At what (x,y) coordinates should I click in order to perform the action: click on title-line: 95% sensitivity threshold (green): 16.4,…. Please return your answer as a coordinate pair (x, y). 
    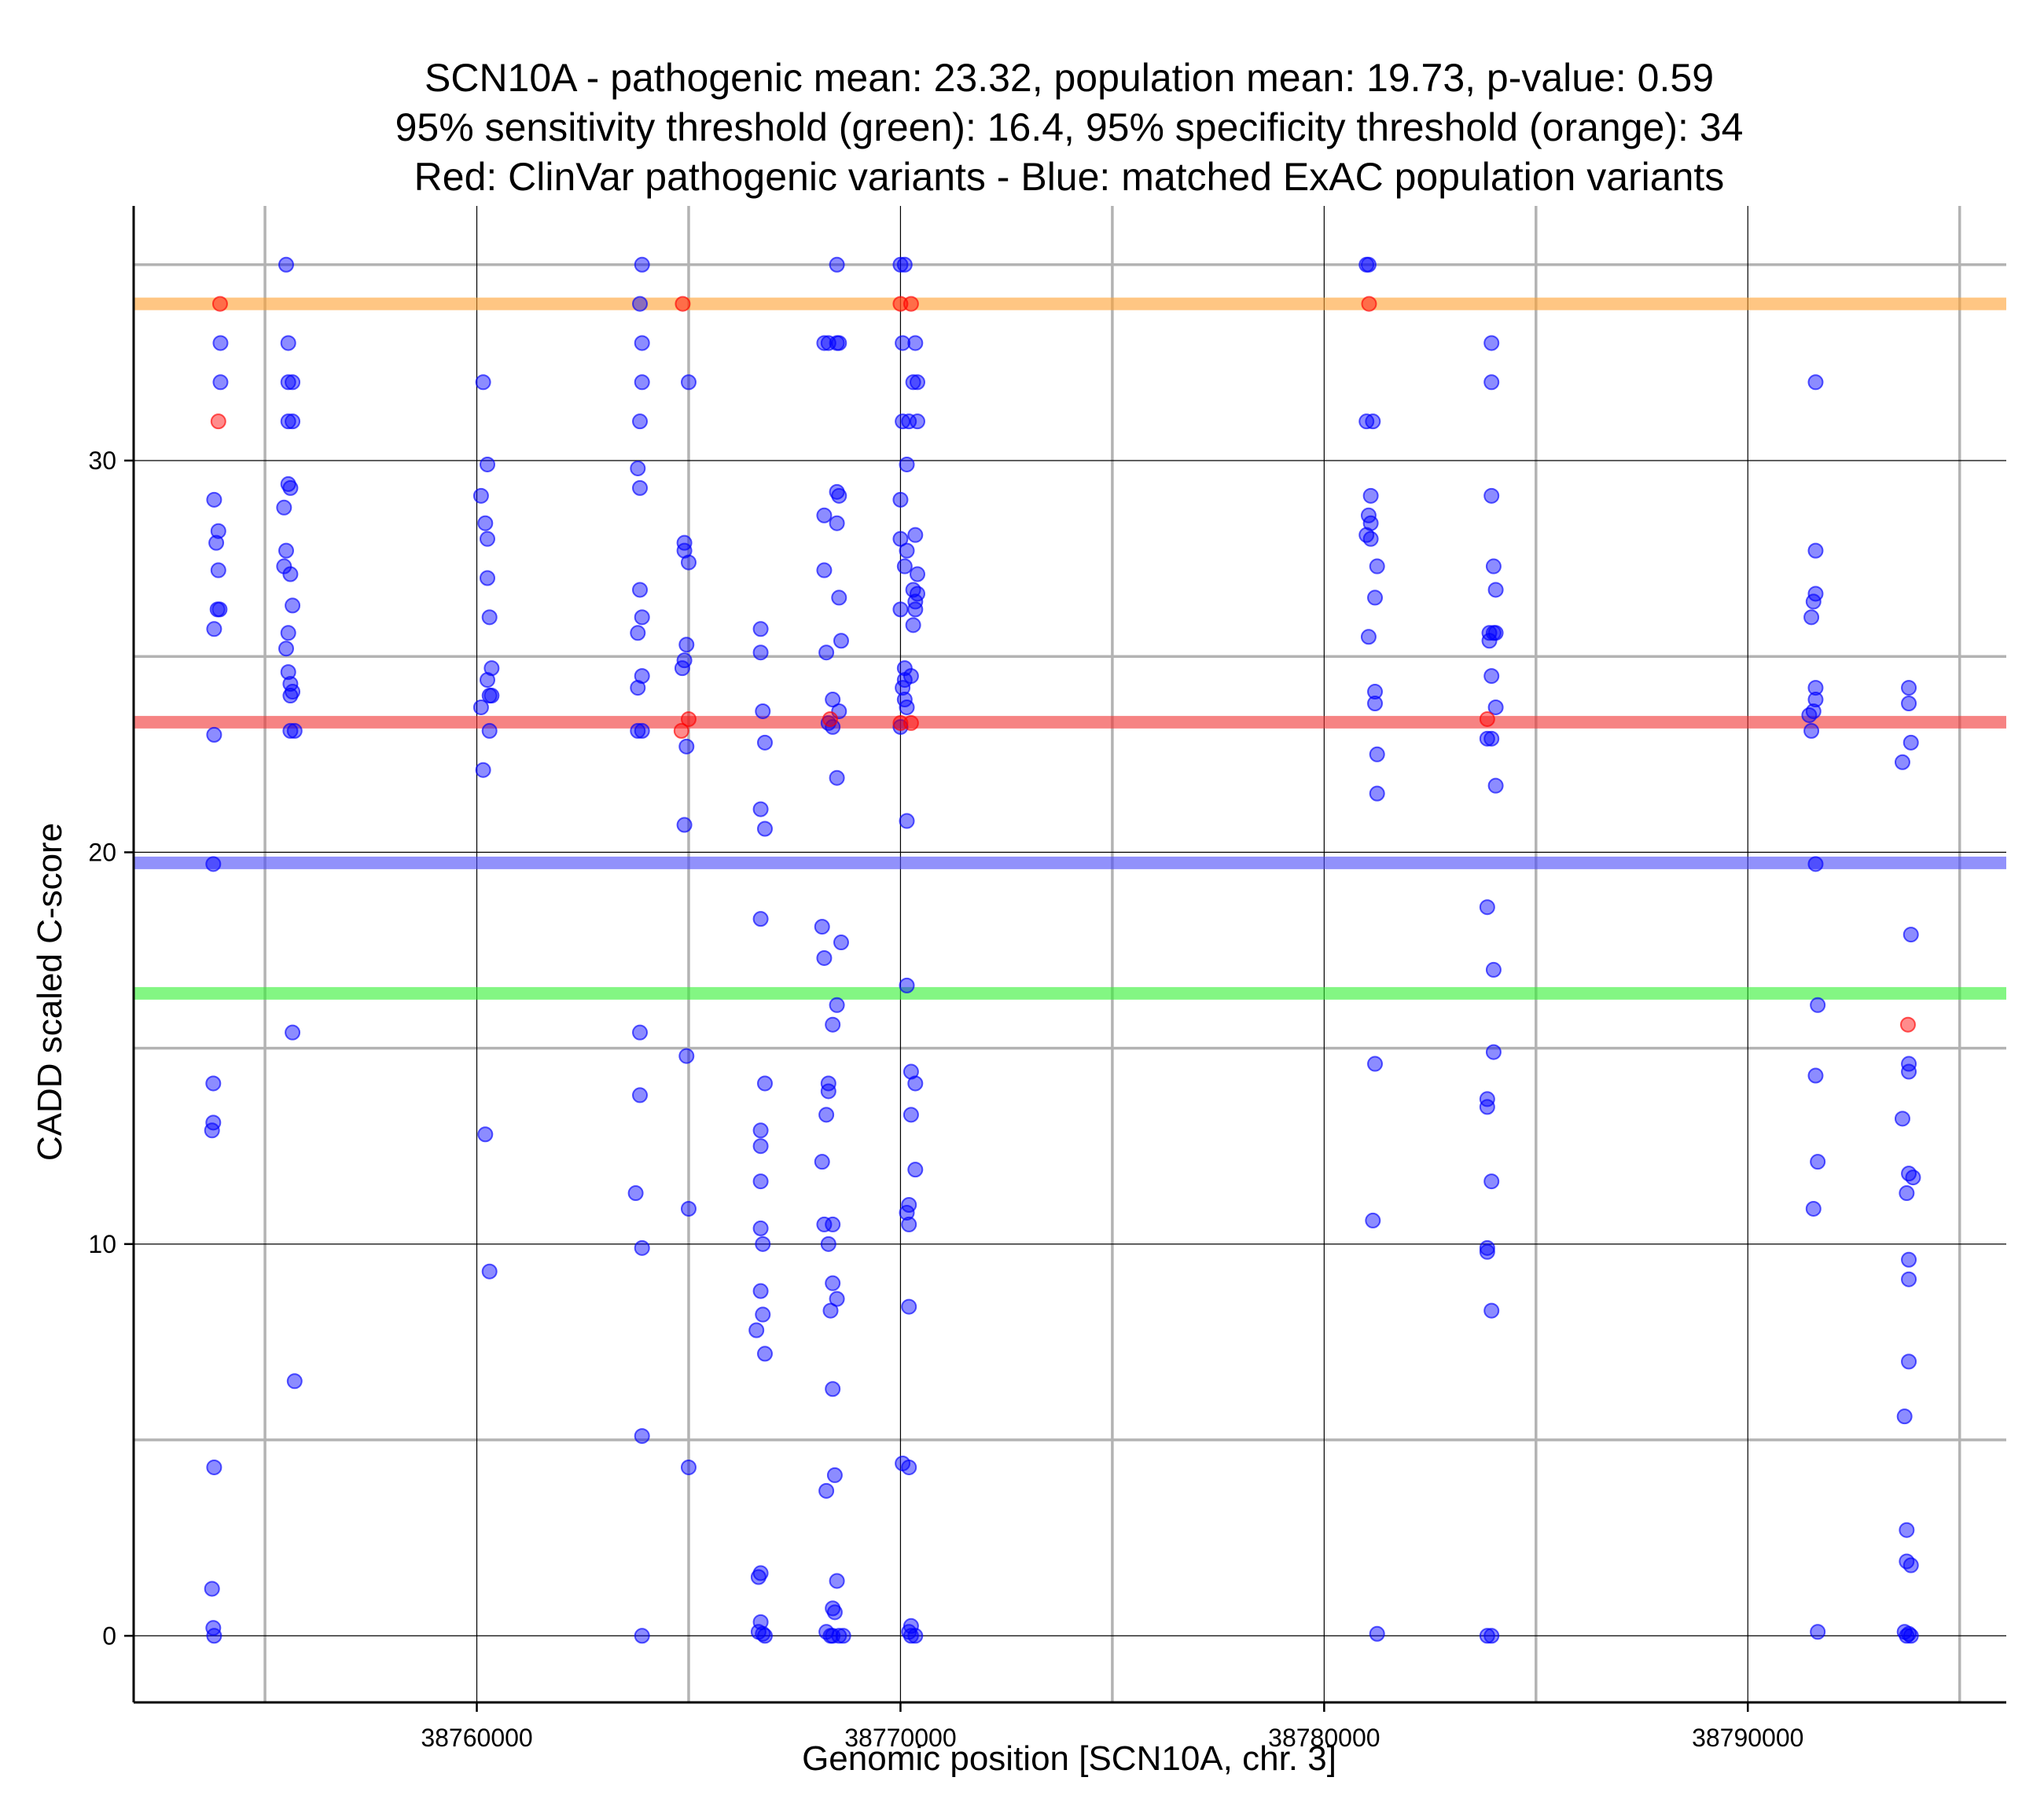
    Looking at the image, I should click on (1069, 127).